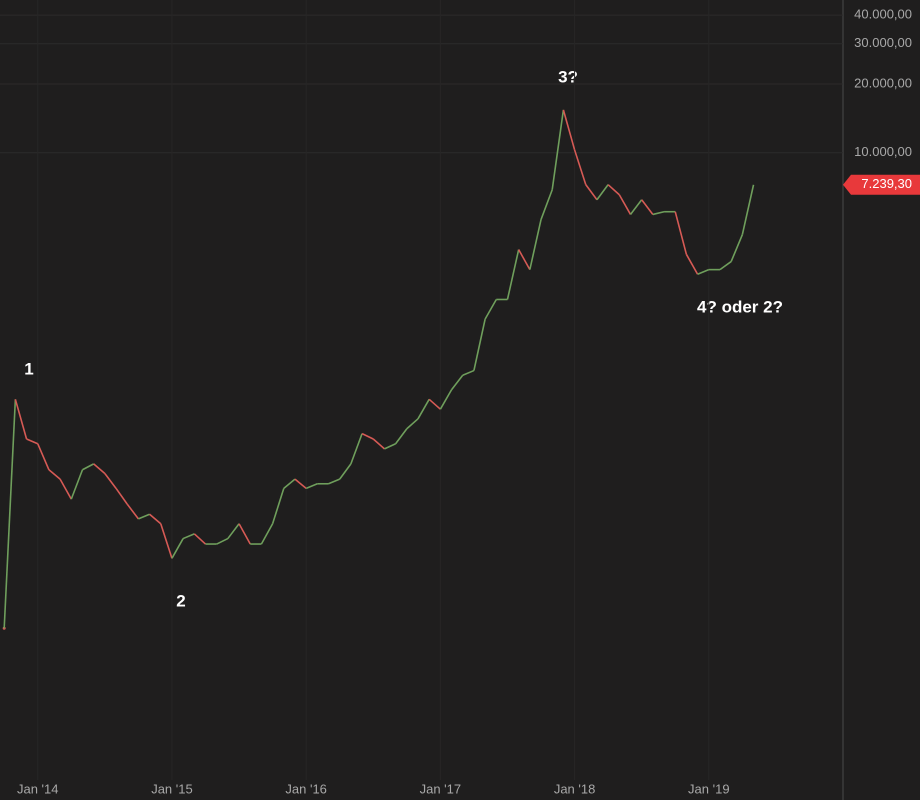 The height and width of the screenshot is (800, 920). I want to click on x-tick-label: Jan '15, so click(172, 788).